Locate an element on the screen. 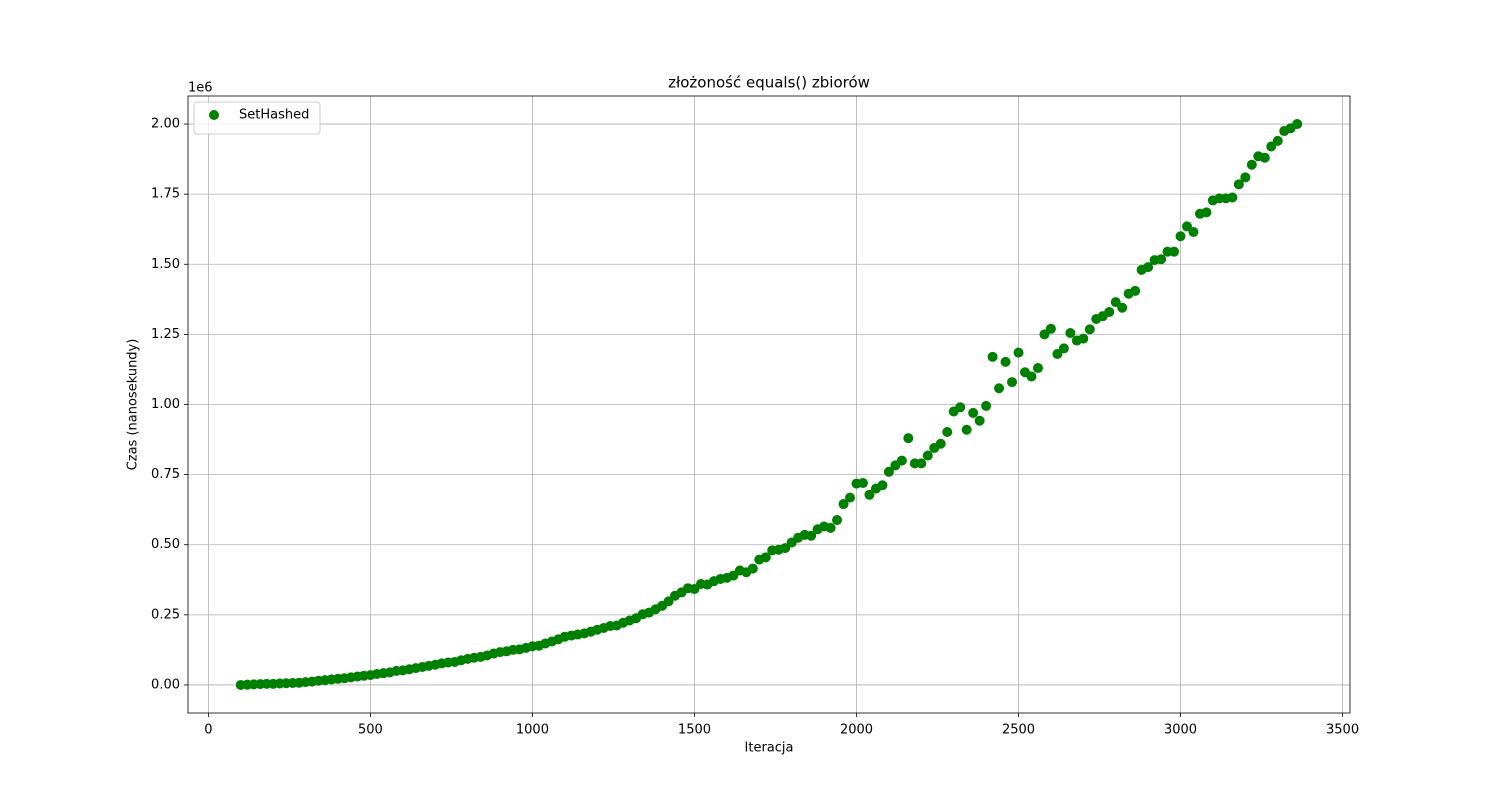 The width and height of the screenshot is (1500, 800). x-tick-label: 1000 is located at coordinates (532, 730).